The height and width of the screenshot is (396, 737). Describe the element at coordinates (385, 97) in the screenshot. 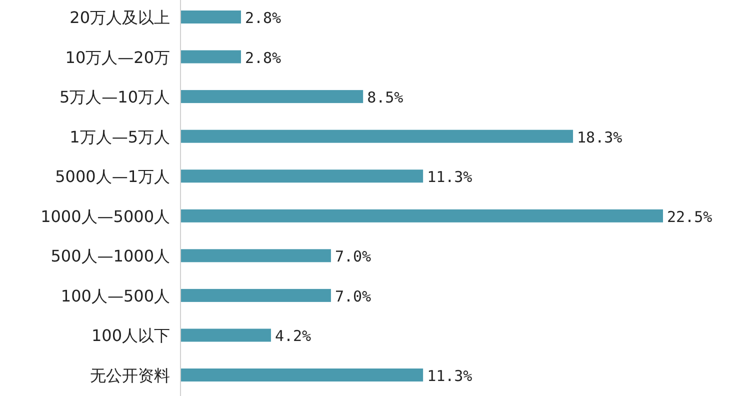

I see `data-label: 8.5%` at that location.